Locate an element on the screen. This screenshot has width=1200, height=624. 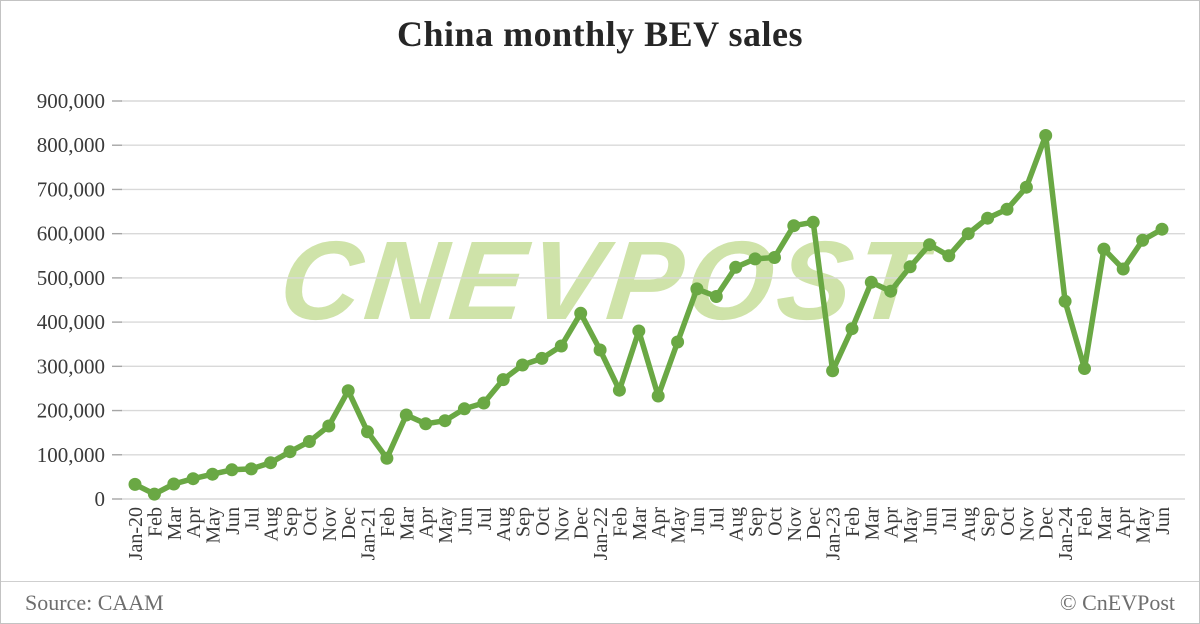
y-tick-label: 900,000 is located at coordinates (71, 101).